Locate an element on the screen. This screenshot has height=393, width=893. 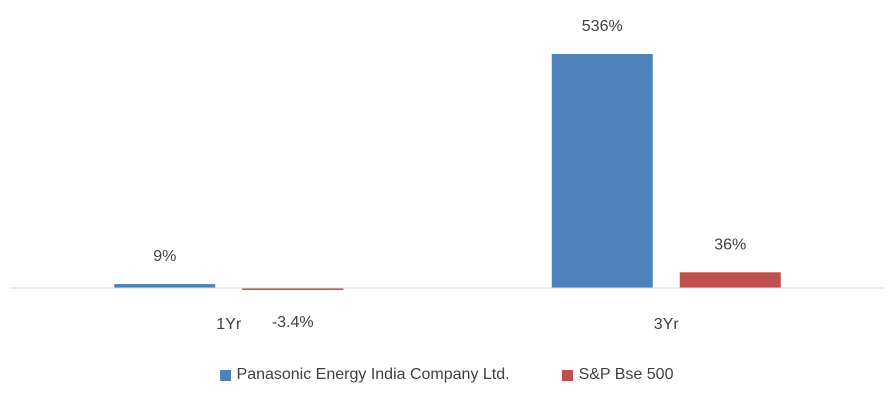
bar-s0-3yr is located at coordinates (602, 171).